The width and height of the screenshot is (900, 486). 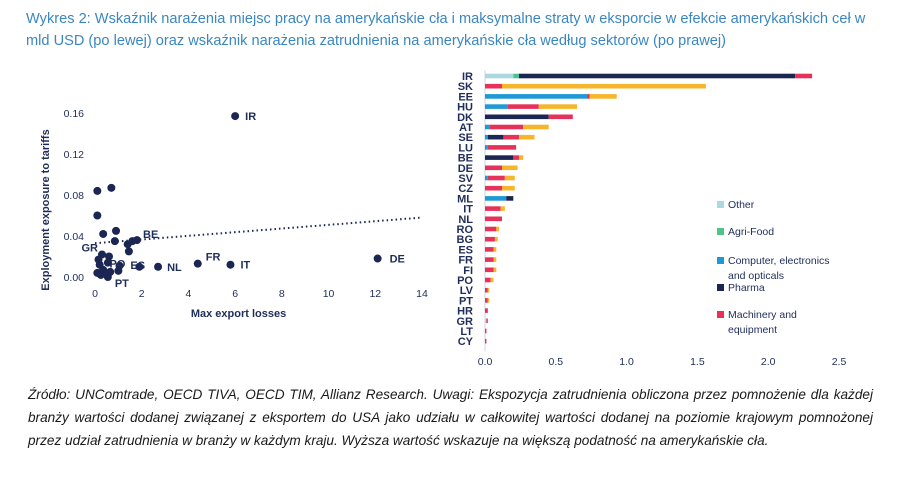 I want to click on category-label: SV, so click(x=465, y=179).